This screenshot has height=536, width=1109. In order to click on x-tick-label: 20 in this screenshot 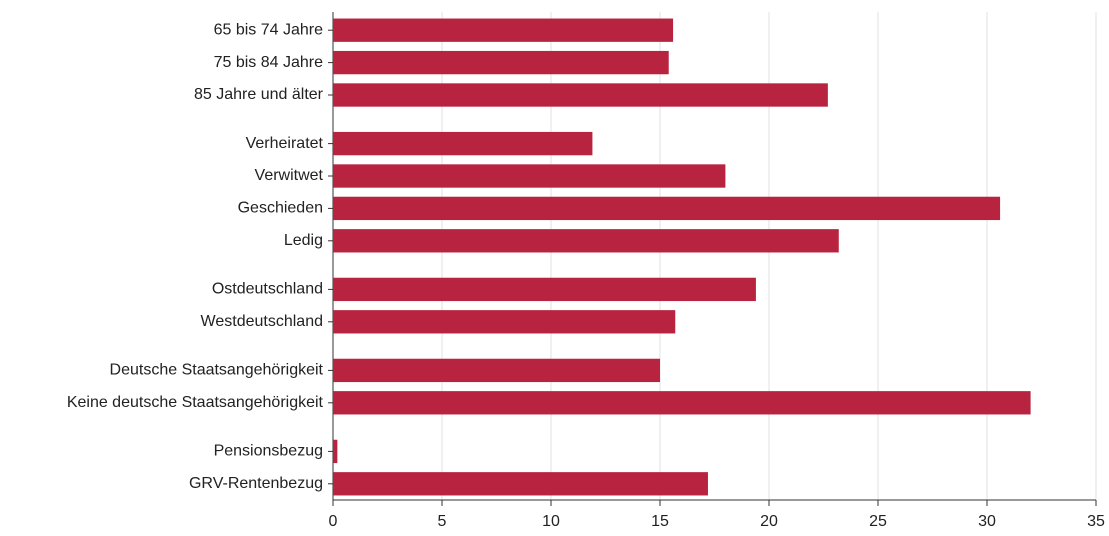, I will do `click(769, 521)`.